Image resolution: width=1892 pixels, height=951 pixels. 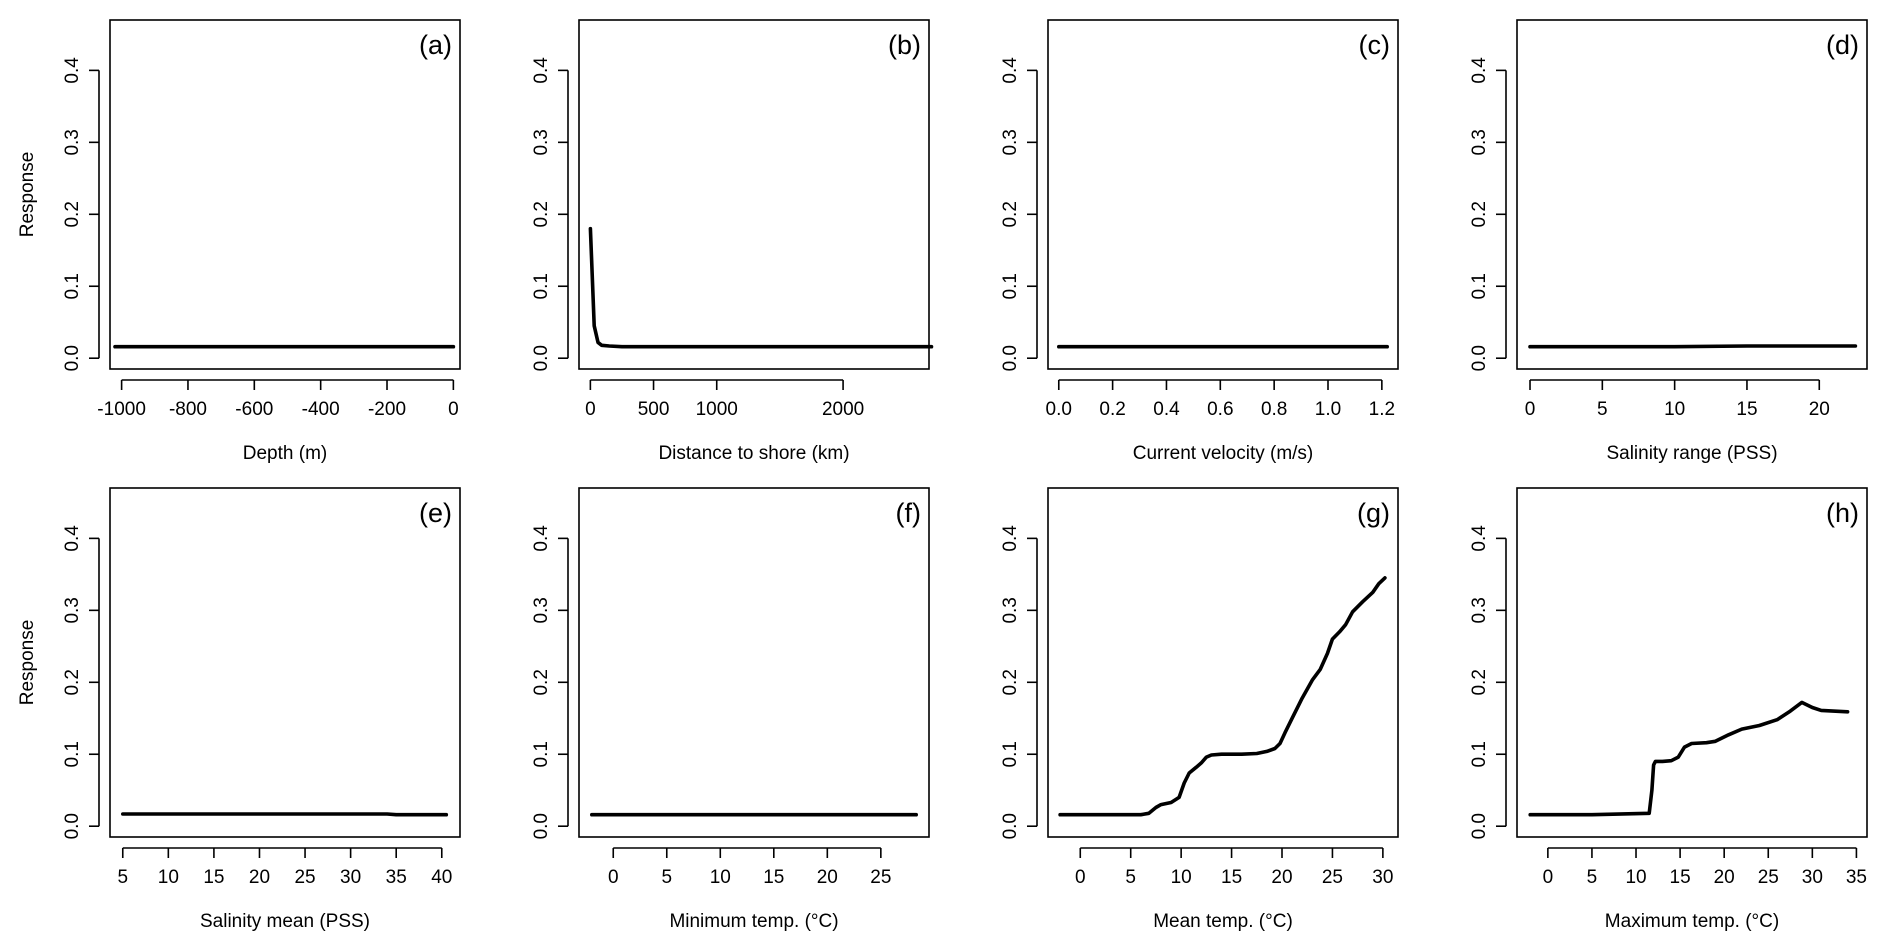 What do you see at coordinates (1373, 513) in the screenshot?
I see `panel-label: (g)` at bounding box center [1373, 513].